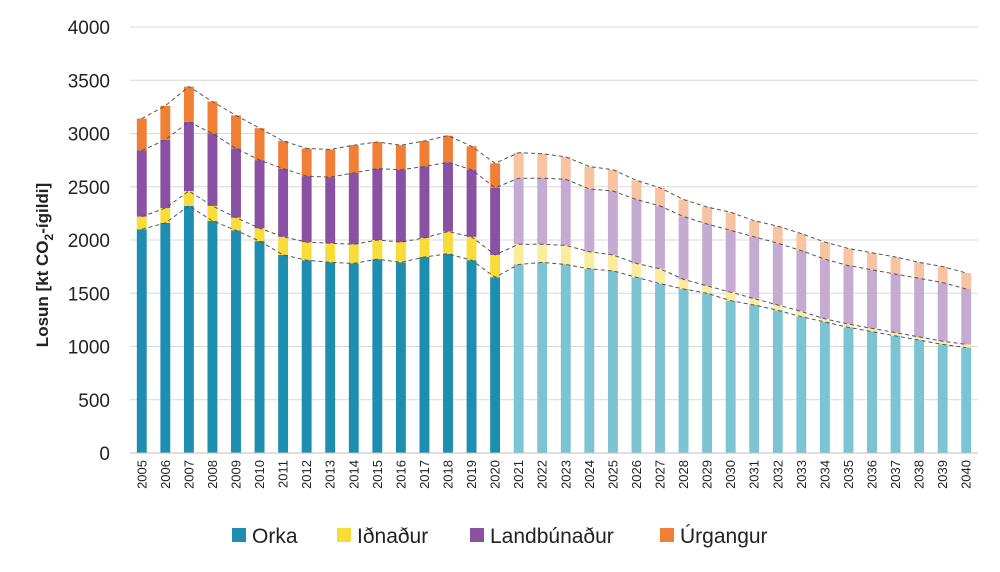 This screenshot has width=1000, height=572. I want to click on bar-orka-2031, so click(754, 378).